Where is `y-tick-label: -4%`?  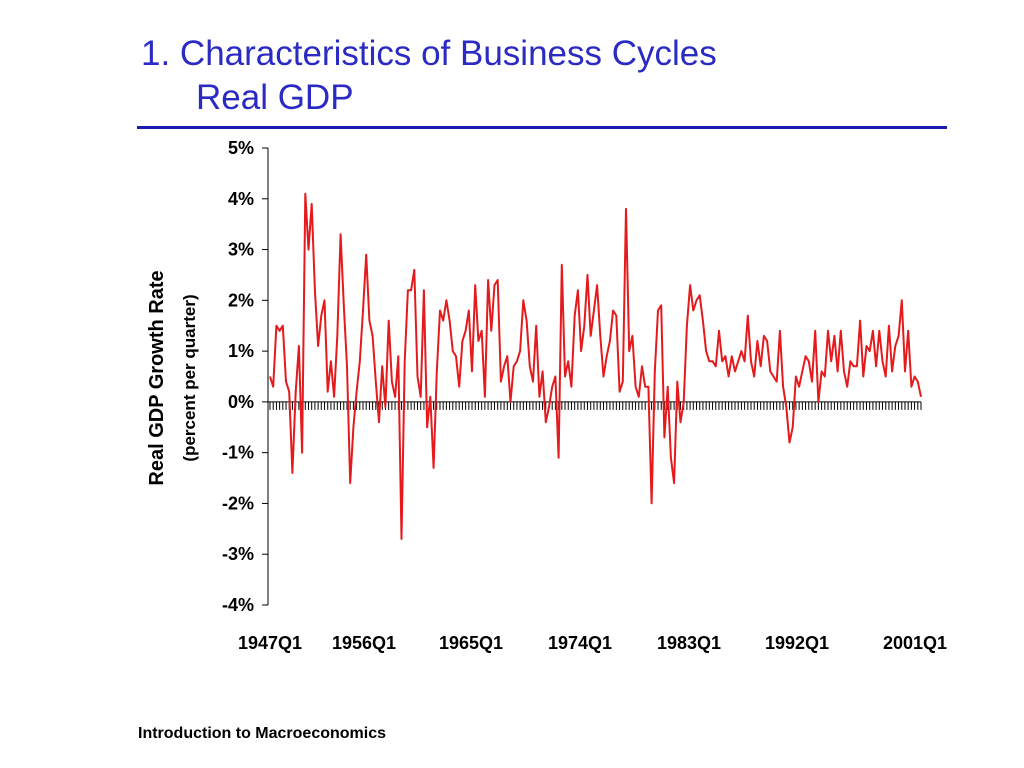 y-tick-label: -4% is located at coordinates (238, 605).